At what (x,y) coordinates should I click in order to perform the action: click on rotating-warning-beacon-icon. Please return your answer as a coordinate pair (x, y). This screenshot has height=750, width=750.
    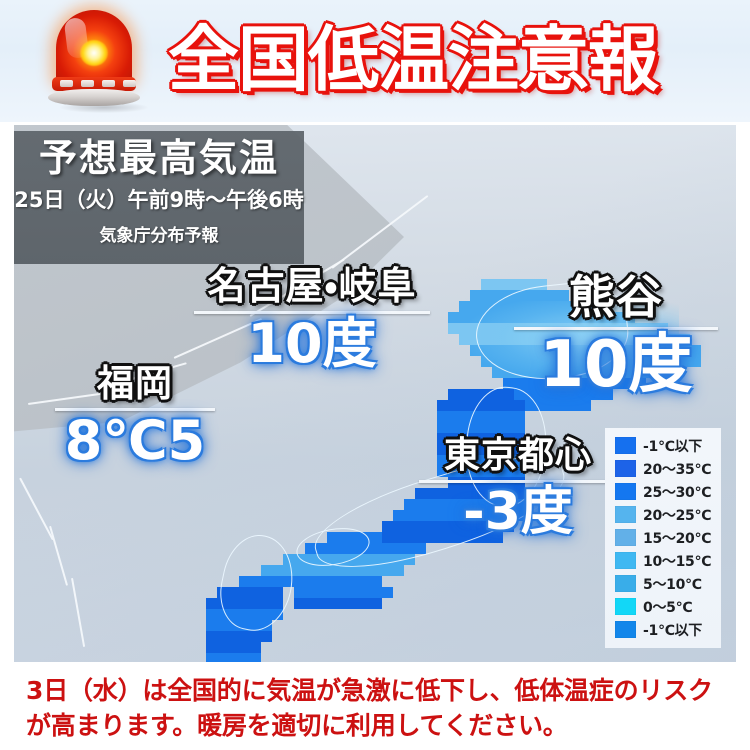
    Looking at the image, I should click on (94, 60).